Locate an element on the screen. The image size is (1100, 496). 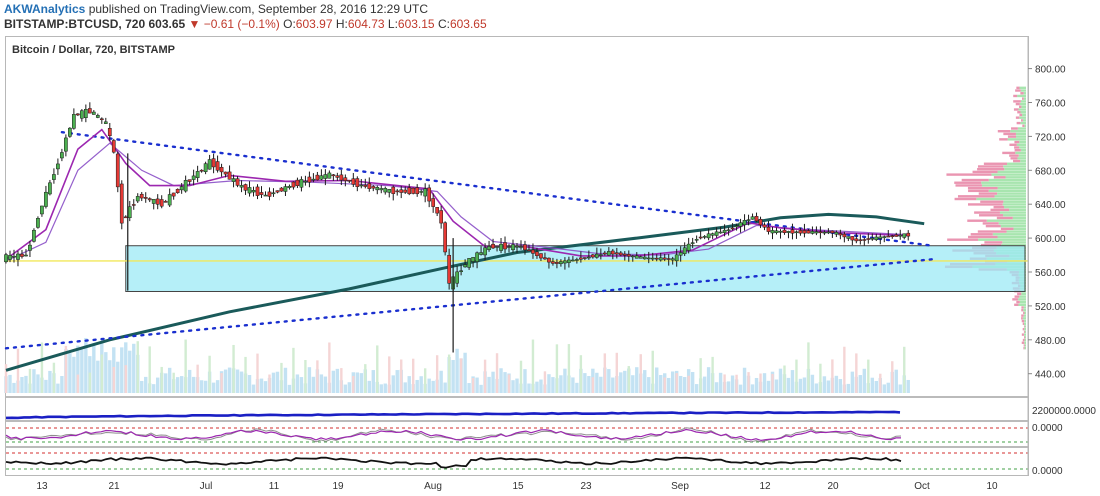
y-tick-label: 680.00 is located at coordinates (1050, 171).